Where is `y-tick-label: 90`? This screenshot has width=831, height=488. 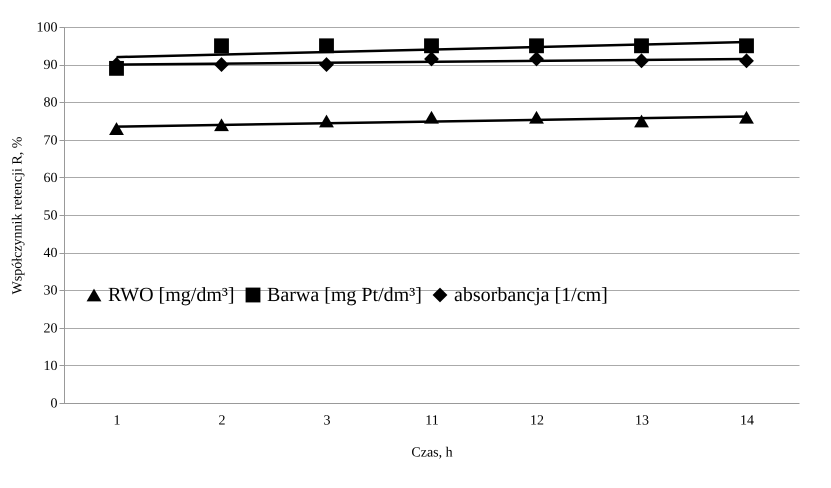 y-tick-label: 90 is located at coordinates (51, 66).